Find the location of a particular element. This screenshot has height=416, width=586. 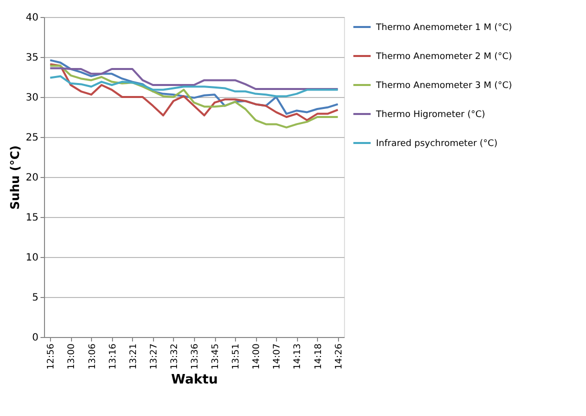

y-tick-label: 30 is located at coordinates (32, 98).